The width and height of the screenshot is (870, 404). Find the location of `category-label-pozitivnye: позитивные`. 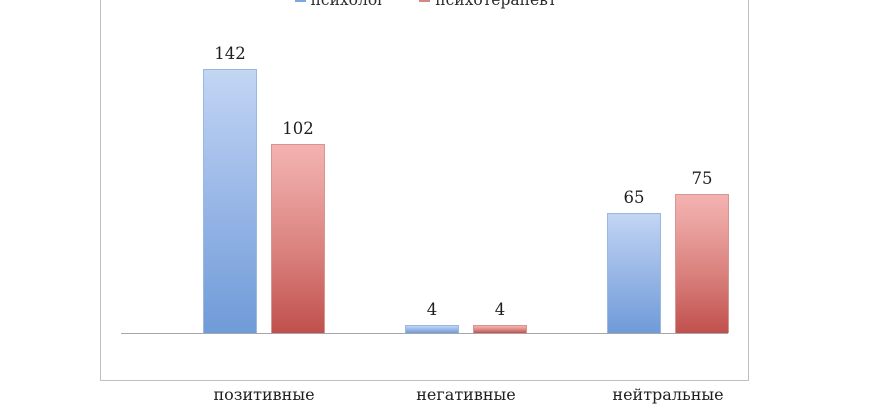

category-label-pozitivnye: позитивные is located at coordinates (264, 394).